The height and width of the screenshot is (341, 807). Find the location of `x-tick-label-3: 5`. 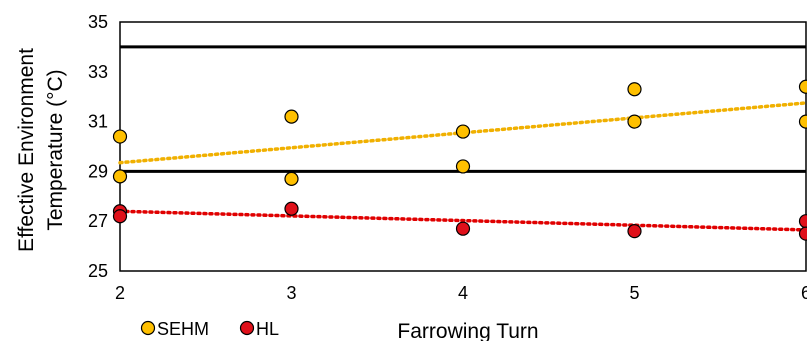

x-tick-label-3: 5 is located at coordinates (634, 293).